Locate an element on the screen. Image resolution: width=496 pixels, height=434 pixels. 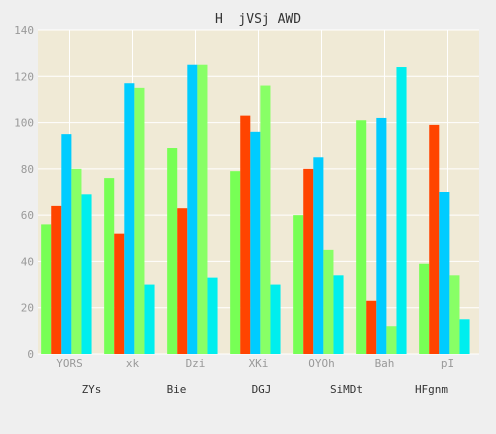
x-tick-label: Bah is located at coordinates (385, 363).